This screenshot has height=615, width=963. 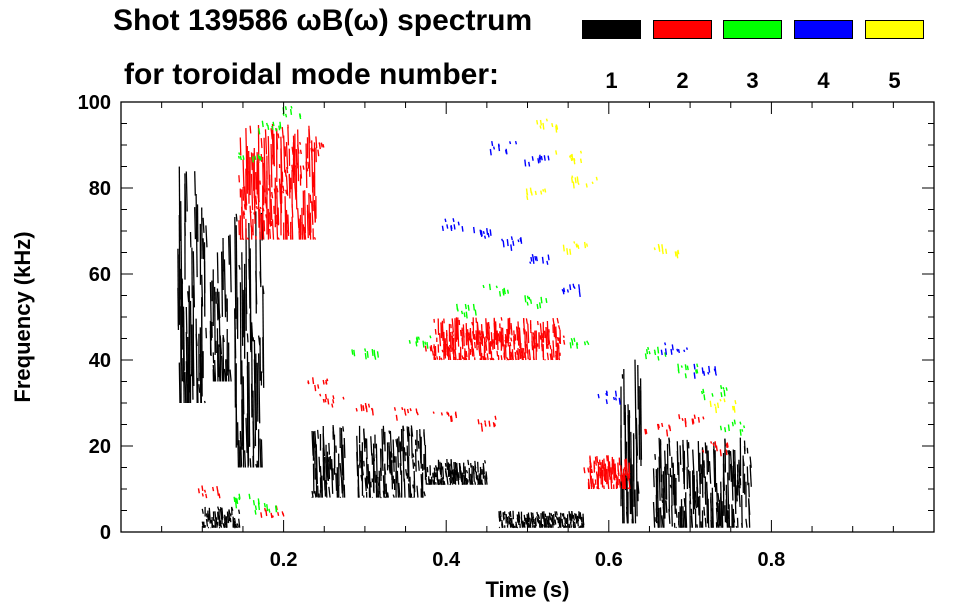 What do you see at coordinates (311, 74) in the screenshot?
I see `chart-title-line-2: for toroidal mode number:` at bounding box center [311, 74].